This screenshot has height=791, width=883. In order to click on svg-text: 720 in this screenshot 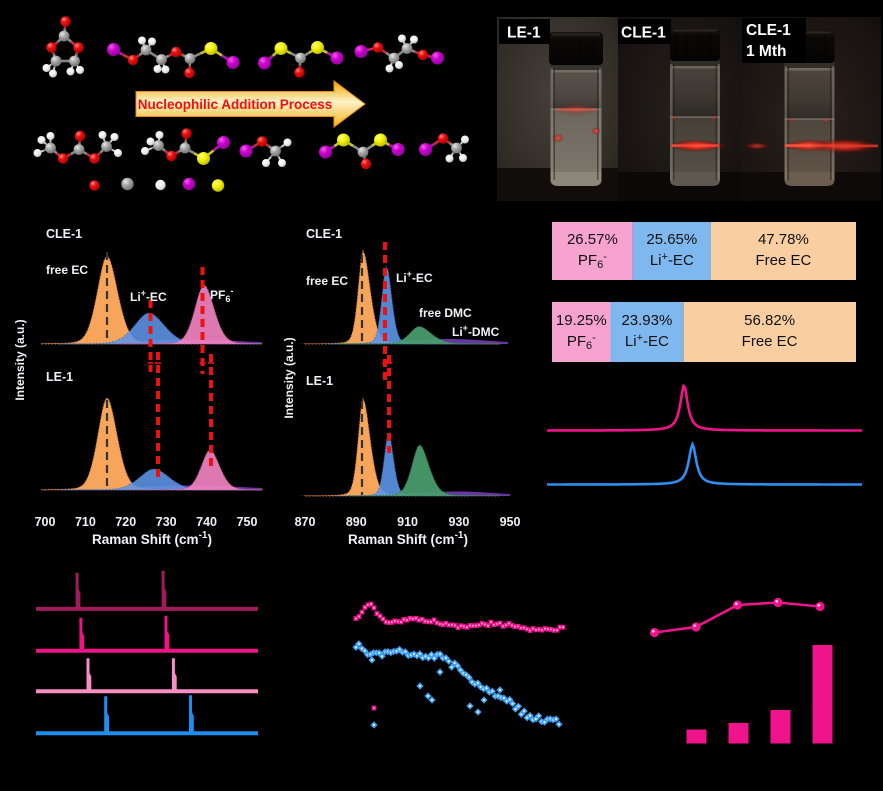, I will do `click(125, 522)`.